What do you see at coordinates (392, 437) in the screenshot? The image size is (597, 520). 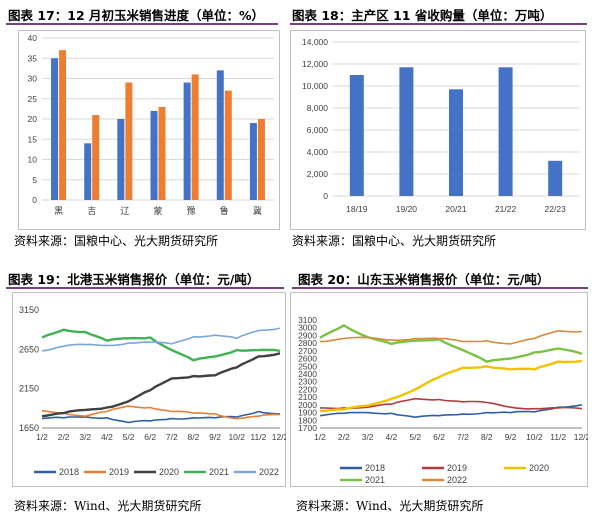 I see `x-tick-label: 4/2` at bounding box center [392, 437].